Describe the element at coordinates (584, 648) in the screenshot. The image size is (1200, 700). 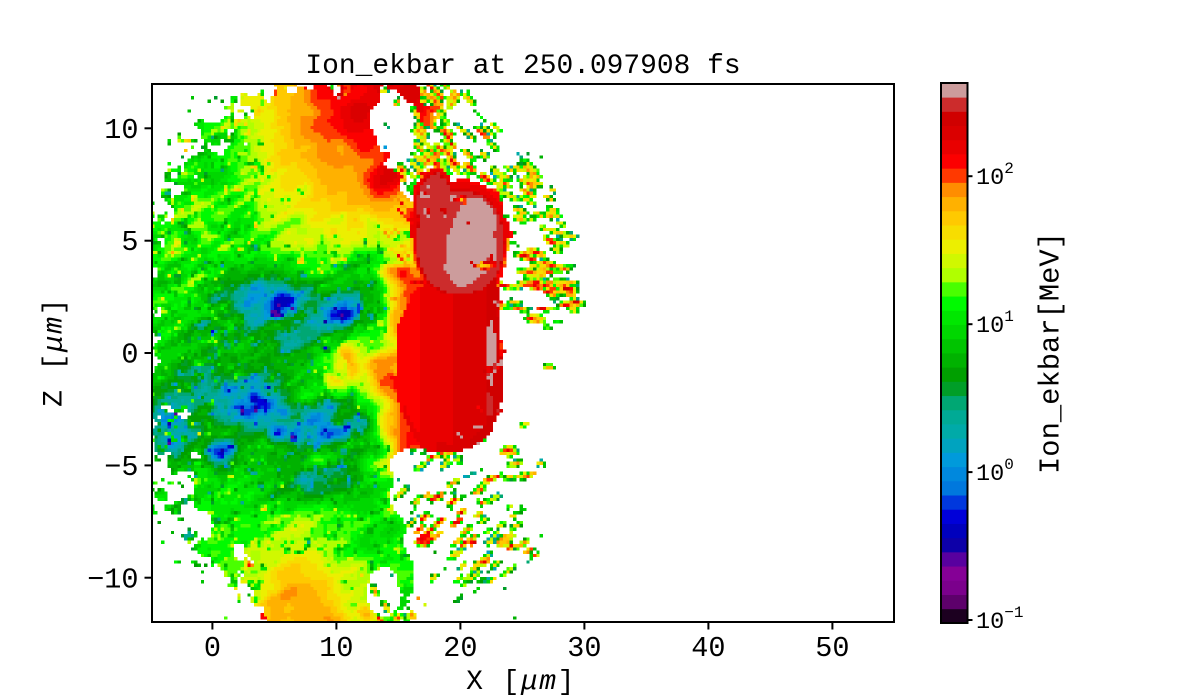
I see `svg-text: 30` at that location.